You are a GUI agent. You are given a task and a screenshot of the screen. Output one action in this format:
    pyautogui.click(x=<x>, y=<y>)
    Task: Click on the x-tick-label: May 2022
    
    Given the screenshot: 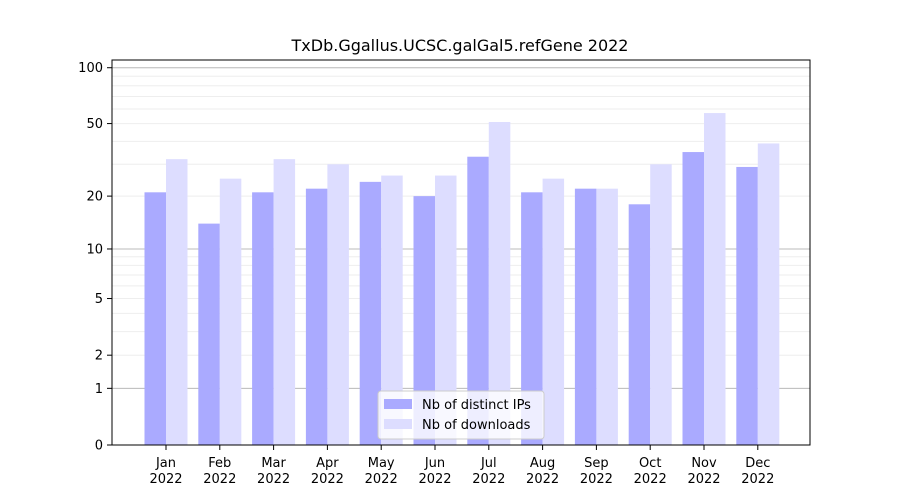 What is the action you would take?
    pyautogui.click(x=381, y=471)
    